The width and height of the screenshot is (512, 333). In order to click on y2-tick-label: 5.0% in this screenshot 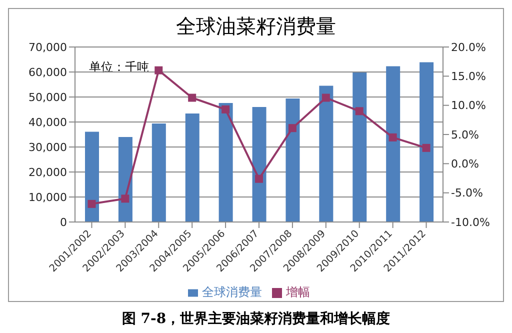, I will do `click(465, 135)`.